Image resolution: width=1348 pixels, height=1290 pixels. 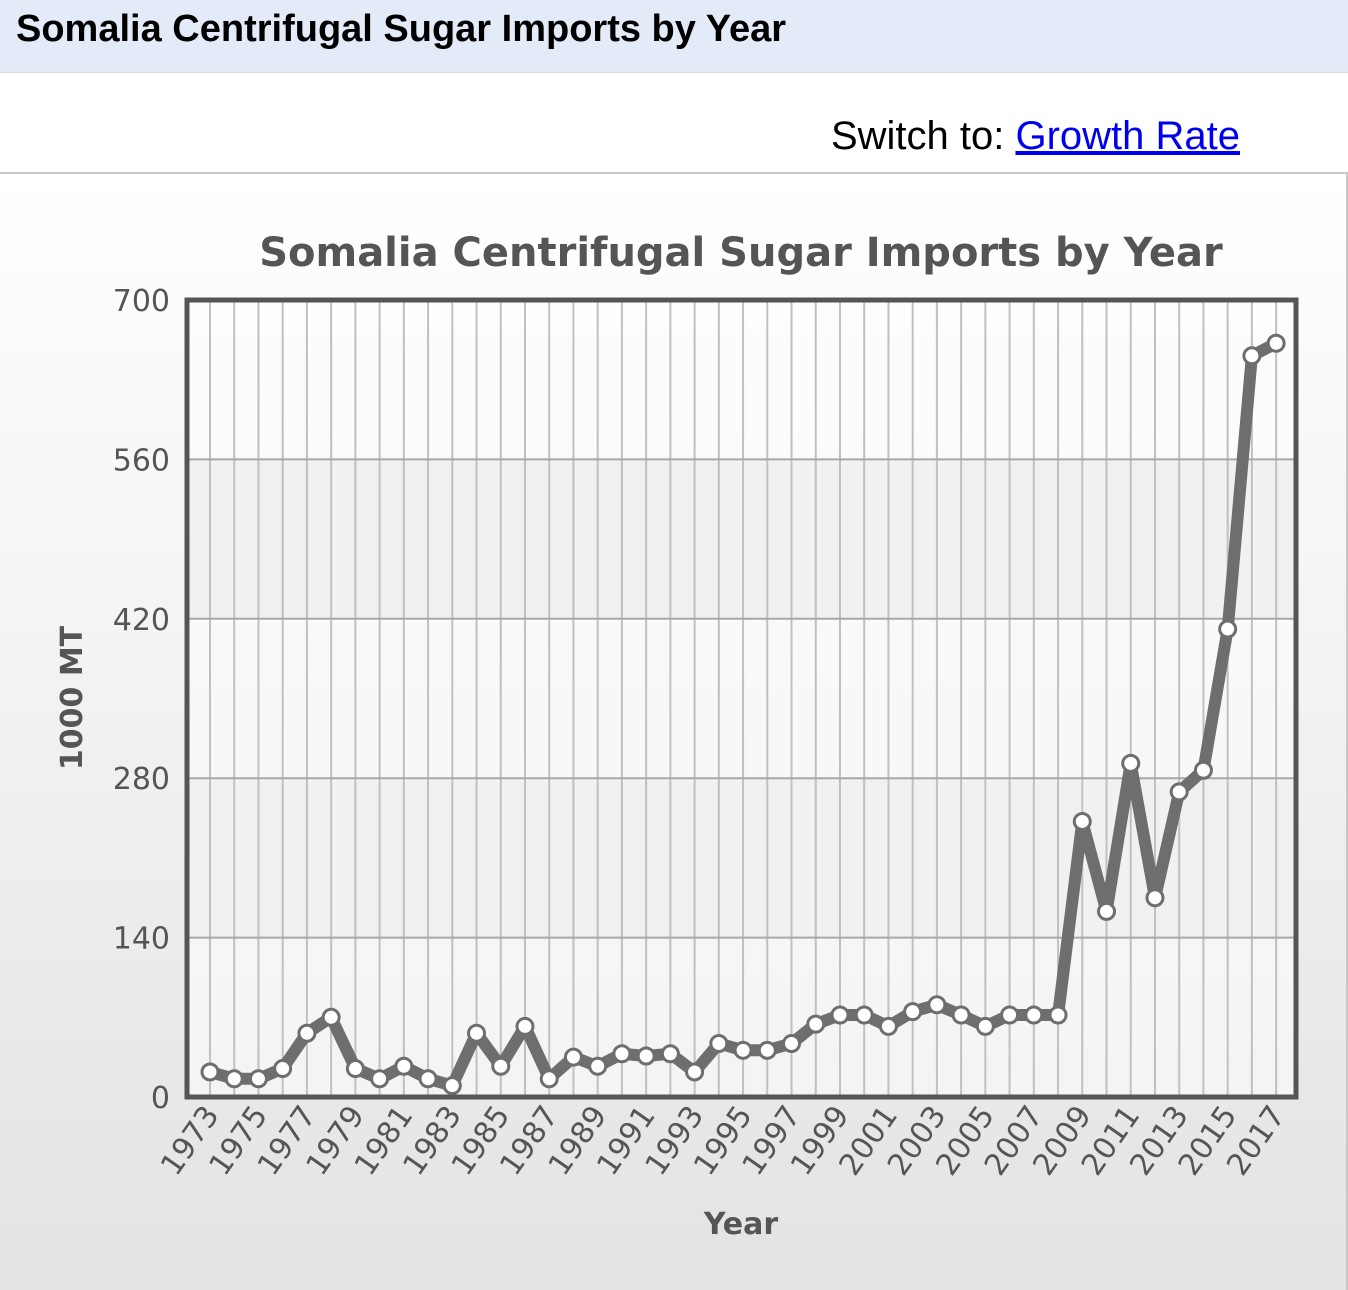 What do you see at coordinates (141, 460) in the screenshot?
I see `y-tick-label: 560` at bounding box center [141, 460].